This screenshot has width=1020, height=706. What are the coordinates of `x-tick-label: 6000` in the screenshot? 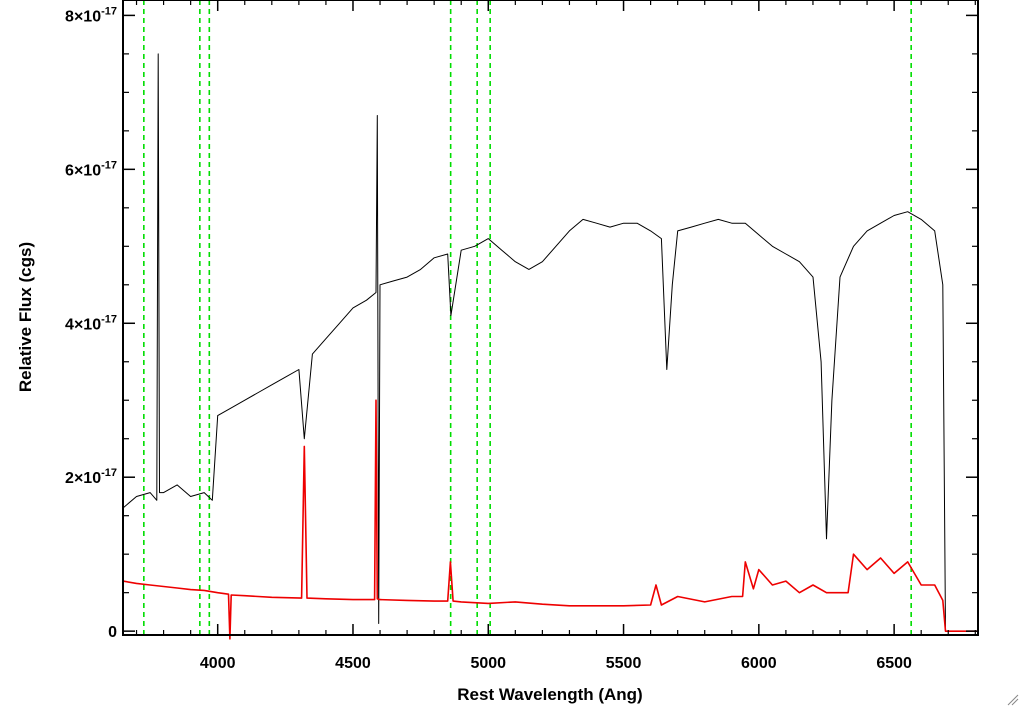 It's located at (759, 663).